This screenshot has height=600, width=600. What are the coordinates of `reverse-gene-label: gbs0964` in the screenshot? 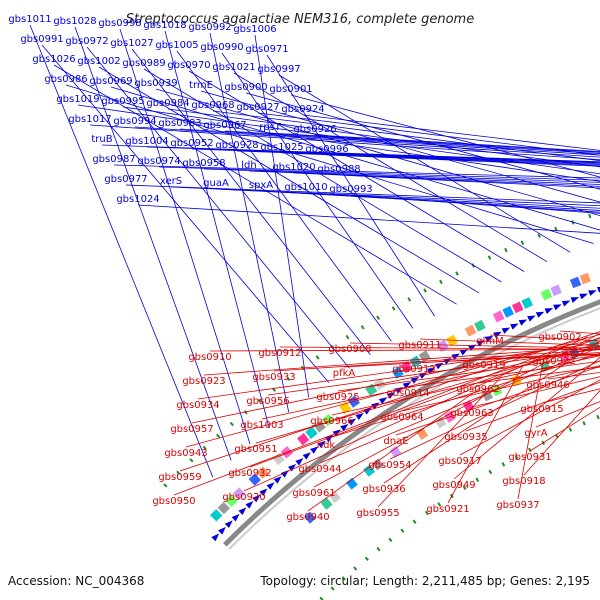 It's located at (401, 417).